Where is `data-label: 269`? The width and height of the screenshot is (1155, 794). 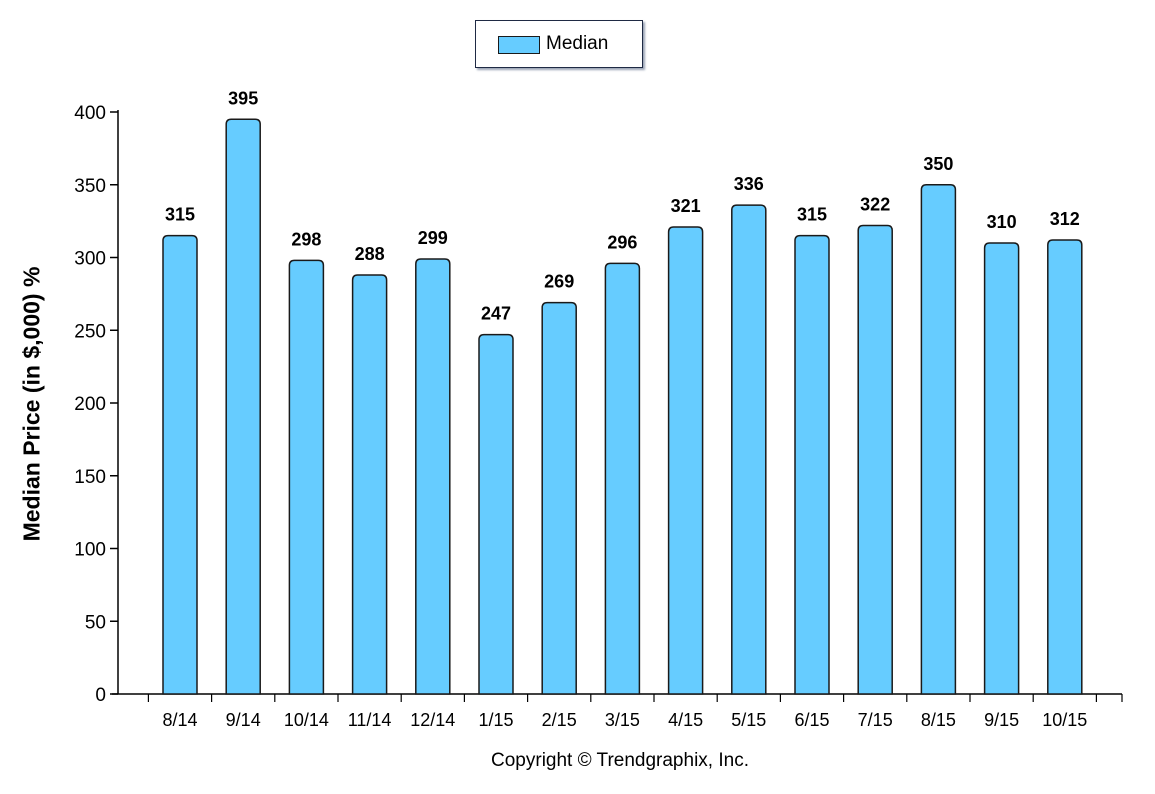
data-label: 269 is located at coordinates (559, 282).